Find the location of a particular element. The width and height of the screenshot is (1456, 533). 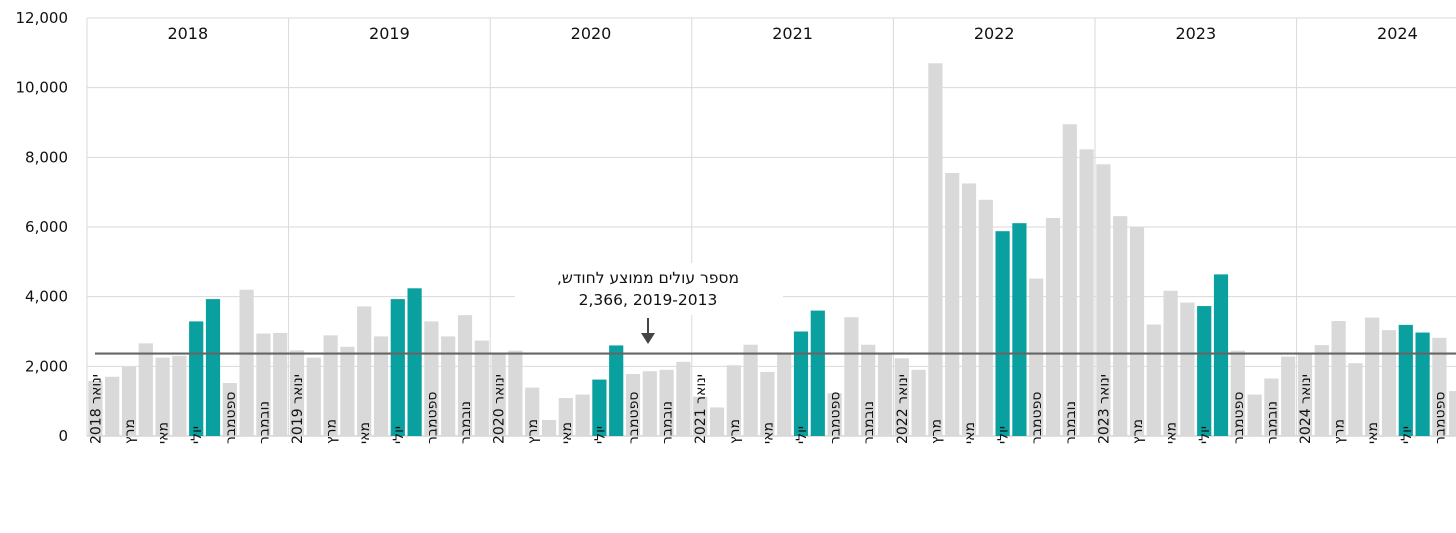

year-label-2022: 2022 is located at coordinates (994, 33).